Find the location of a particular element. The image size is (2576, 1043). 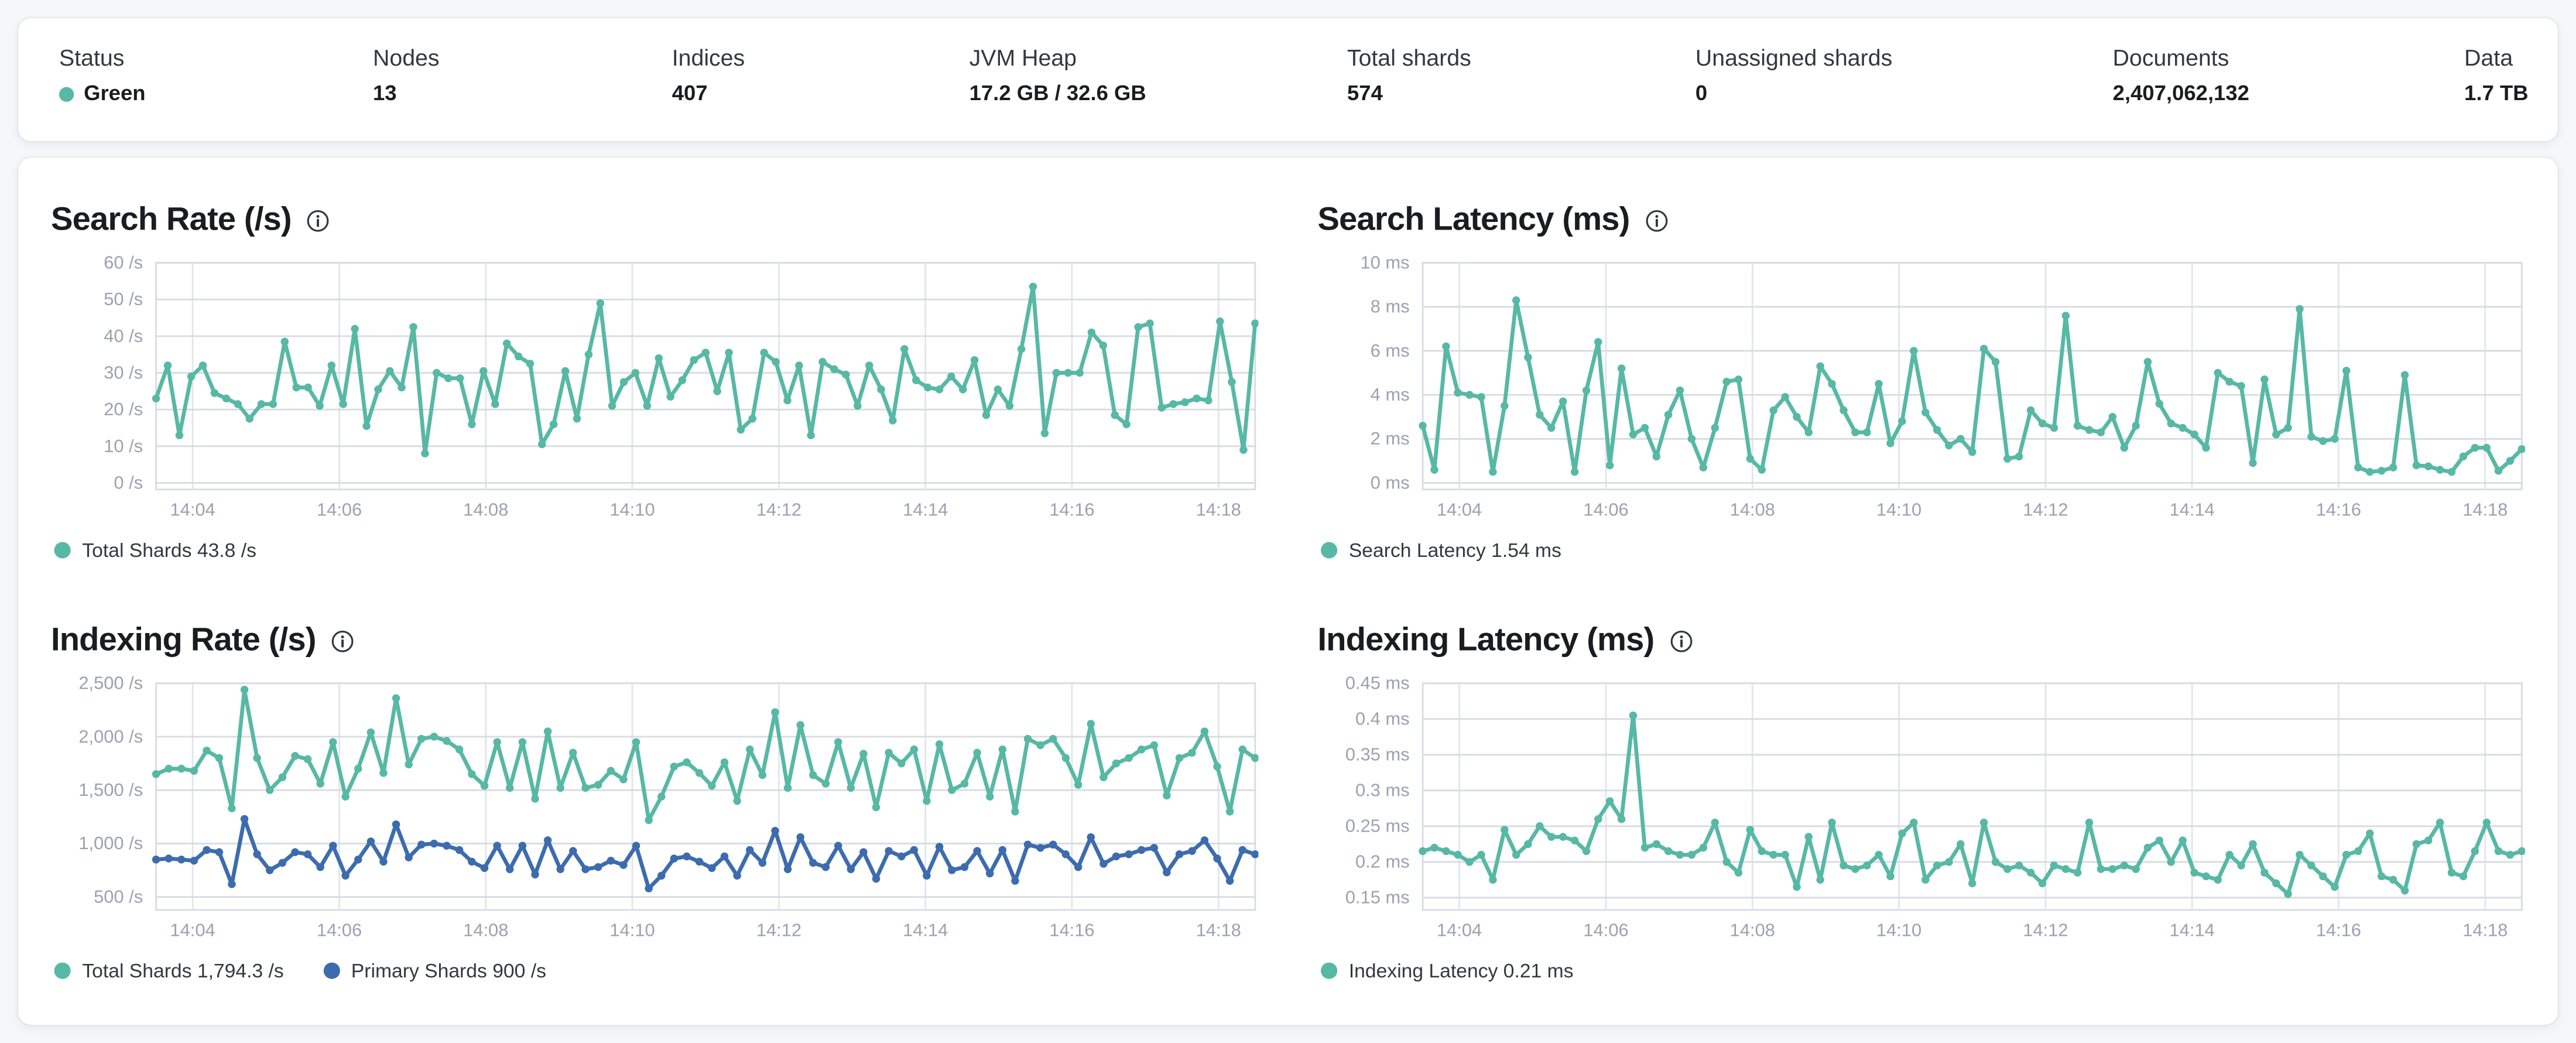

chart-legend: Indexing Latency 0.21 ms is located at coordinates (1921, 970).